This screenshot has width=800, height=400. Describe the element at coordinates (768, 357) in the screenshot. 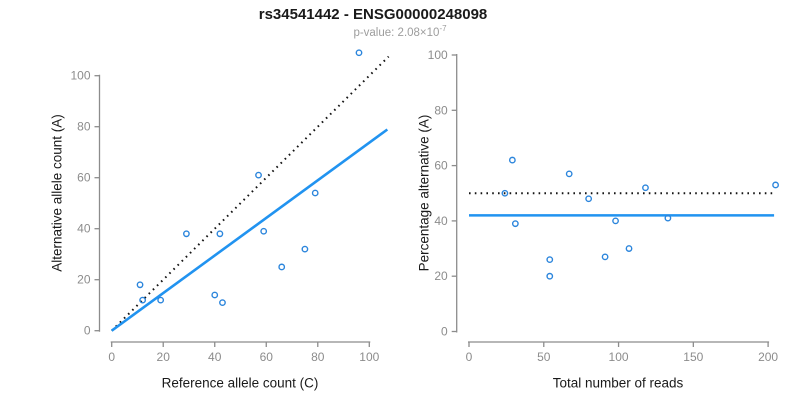

I see `x-tick-label: 200` at that location.